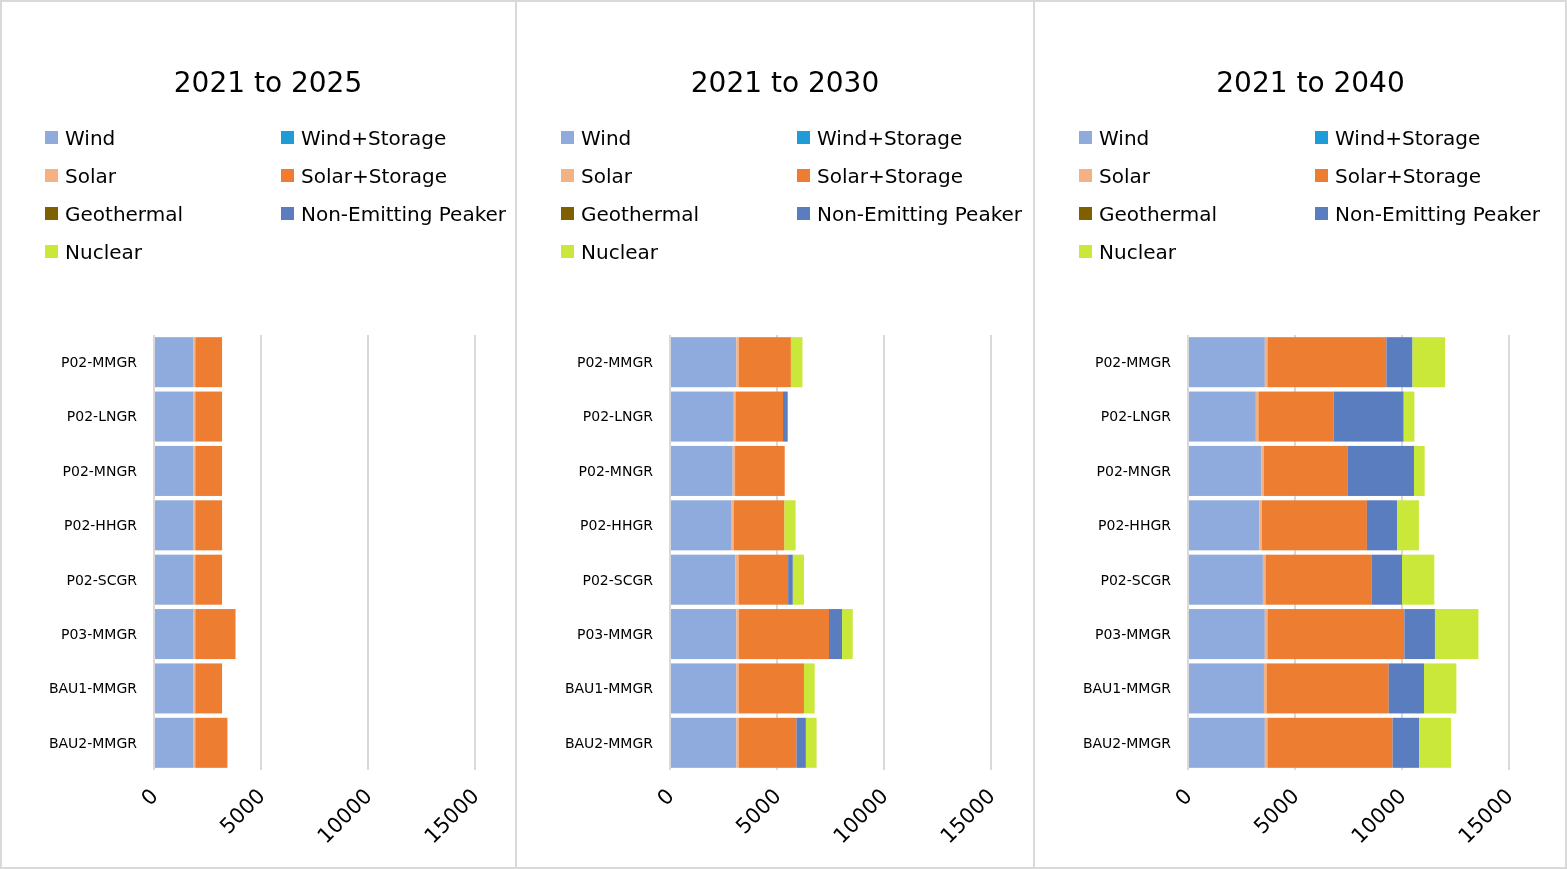  What do you see at coordinates (785, 82) in the screenshot?
I see `chart-title: 2021 to 2030` at bounding box center [785, 82].